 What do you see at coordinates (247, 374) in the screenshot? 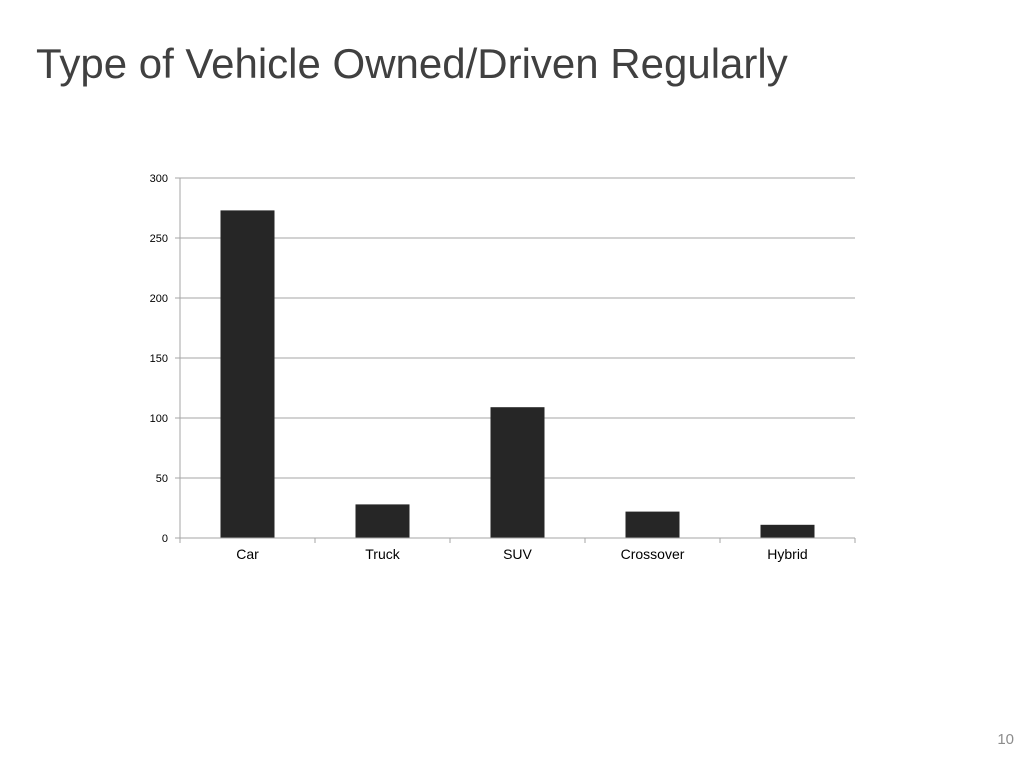
I see `bar-car` at bounding box center [247, 374].